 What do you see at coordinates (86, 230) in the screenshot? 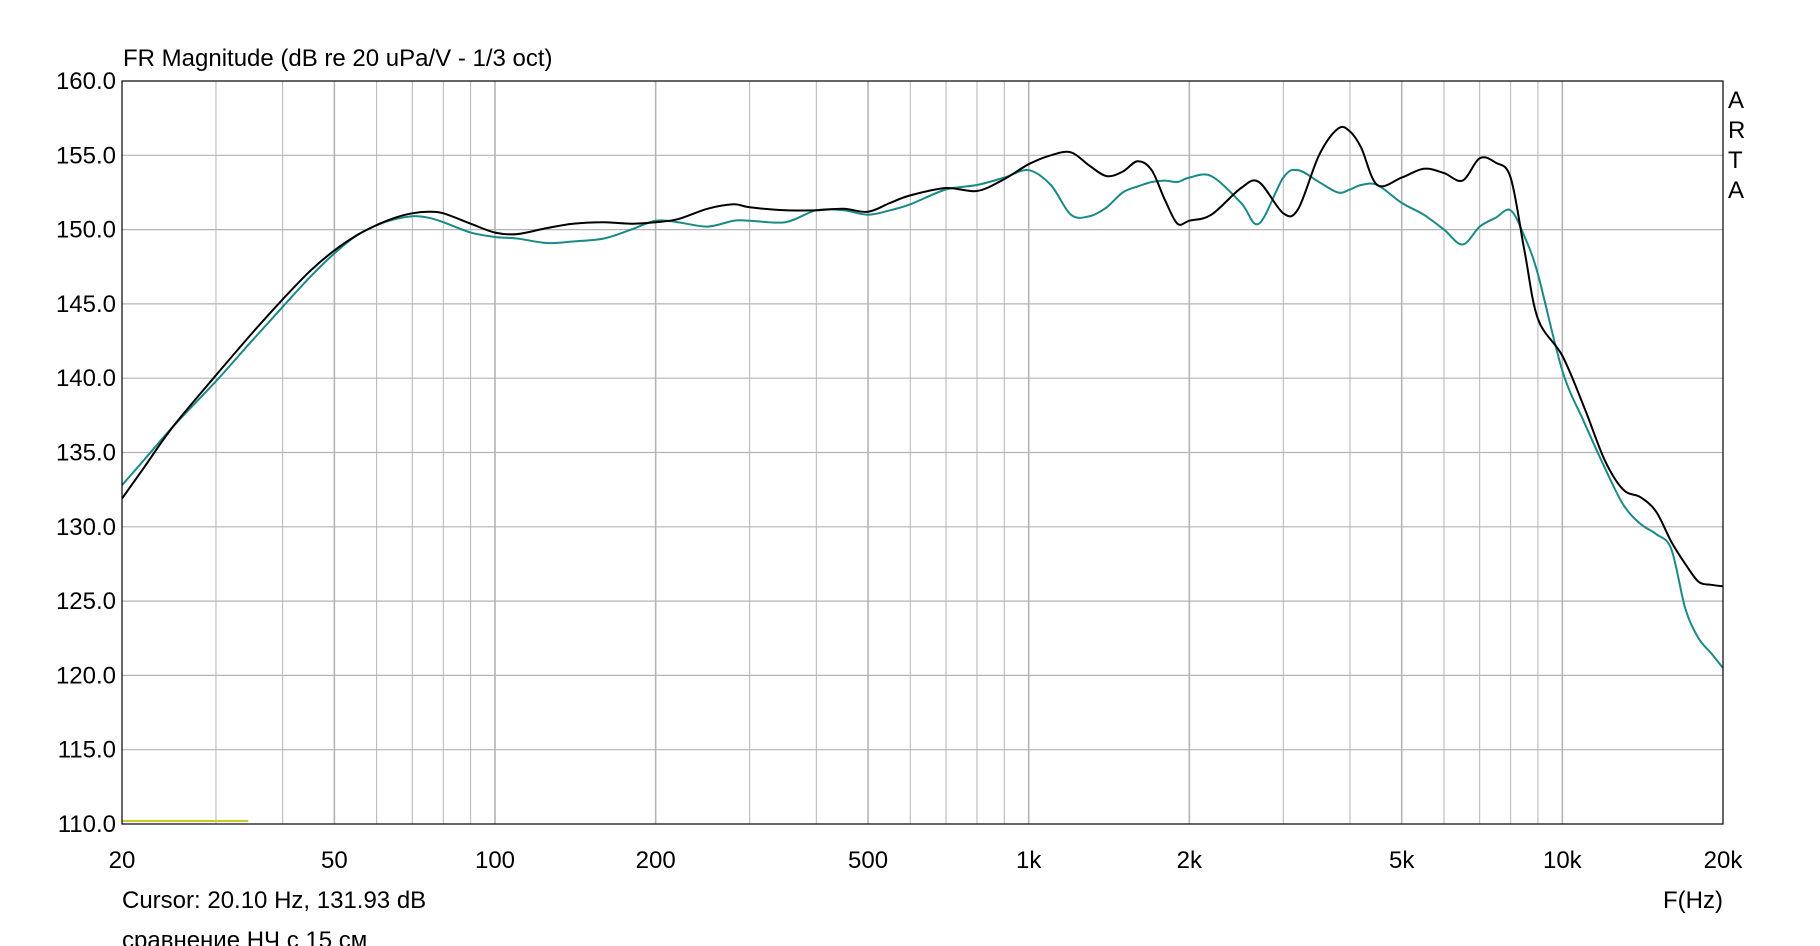
I see `y-tick-label: 150.0` at bounding box center [86, 230].